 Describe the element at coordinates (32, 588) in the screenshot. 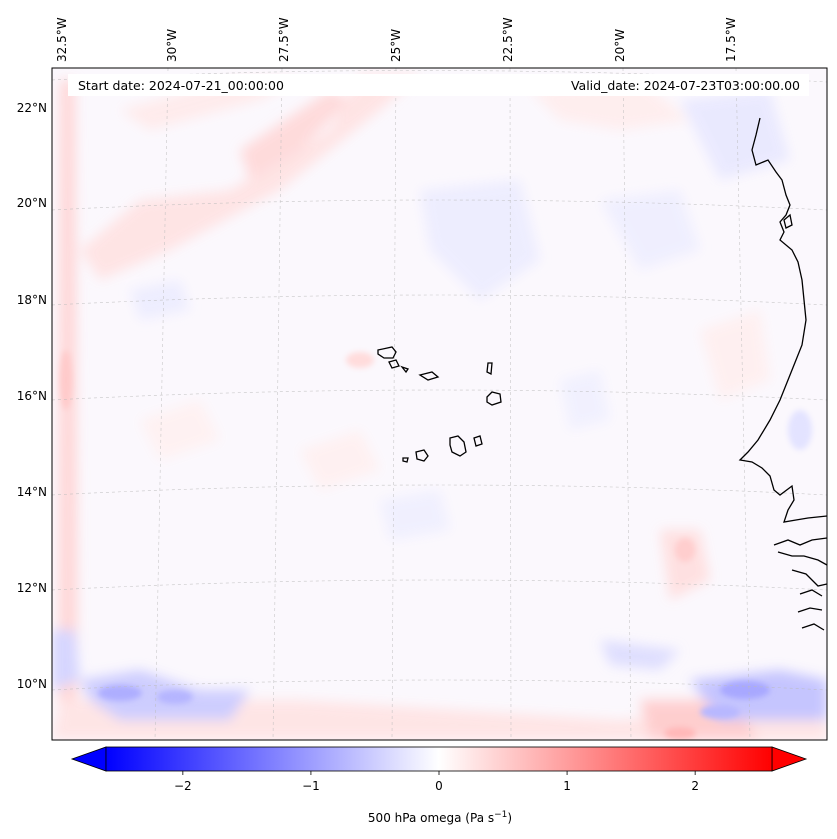

I see `lat-label: 12°N` at that location.